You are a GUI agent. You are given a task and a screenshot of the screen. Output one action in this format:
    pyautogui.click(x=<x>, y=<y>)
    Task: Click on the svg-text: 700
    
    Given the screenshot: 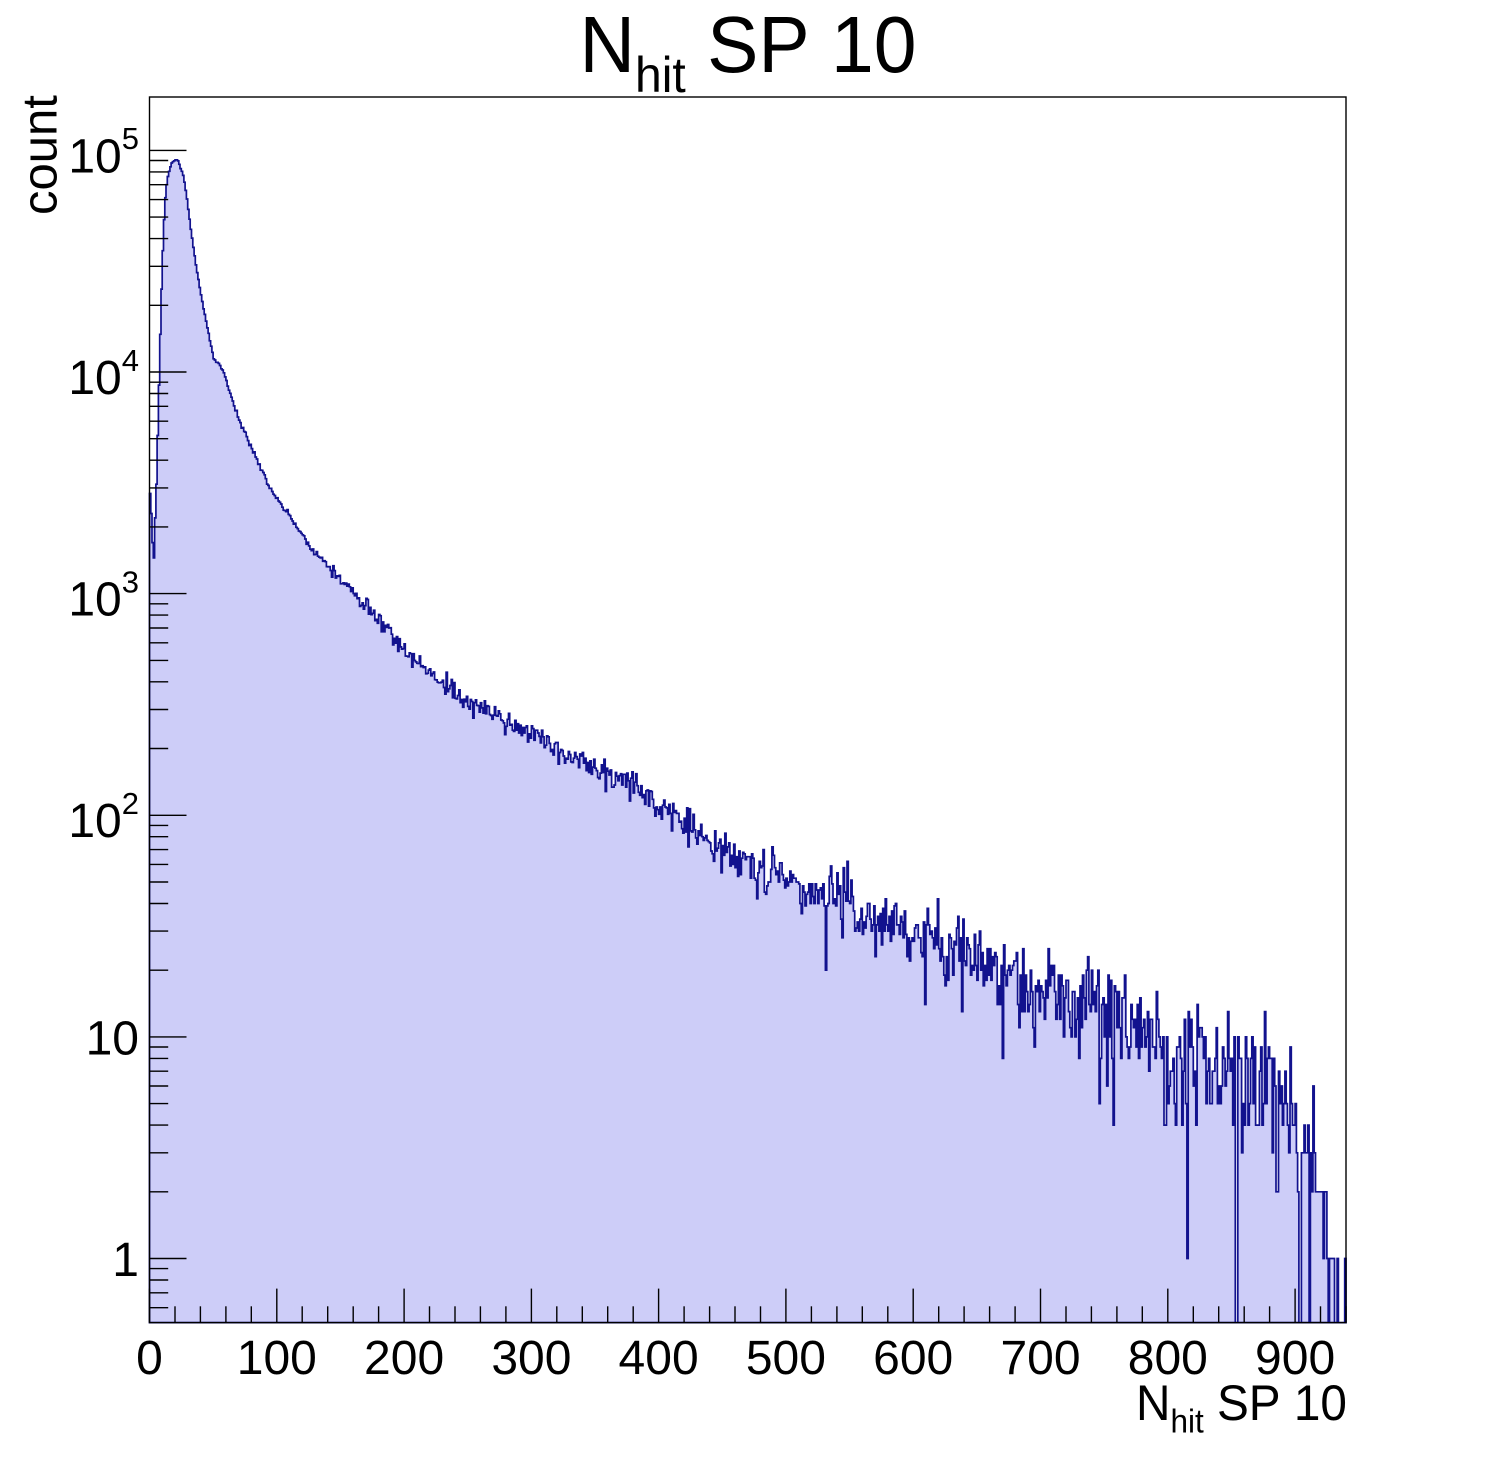 What is the action you would take?
    pyautogui.click(x=1040, y=1358)
    